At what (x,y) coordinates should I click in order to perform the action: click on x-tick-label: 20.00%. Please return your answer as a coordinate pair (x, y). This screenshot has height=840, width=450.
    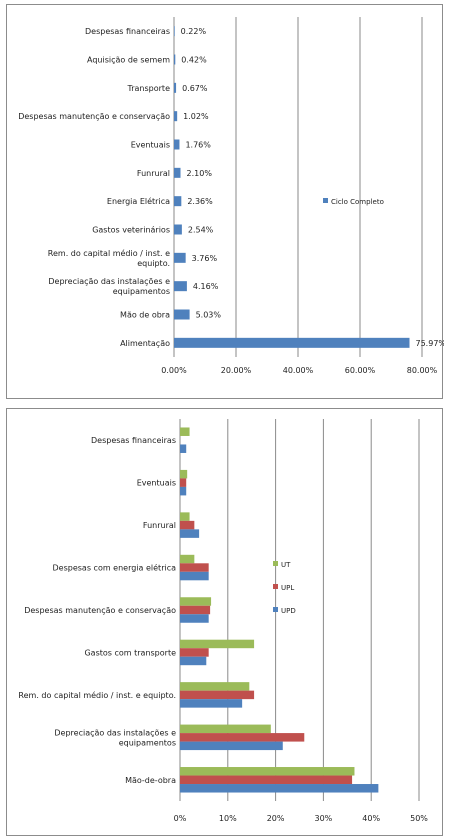
    Looking at the image, I should click on (236, 370).